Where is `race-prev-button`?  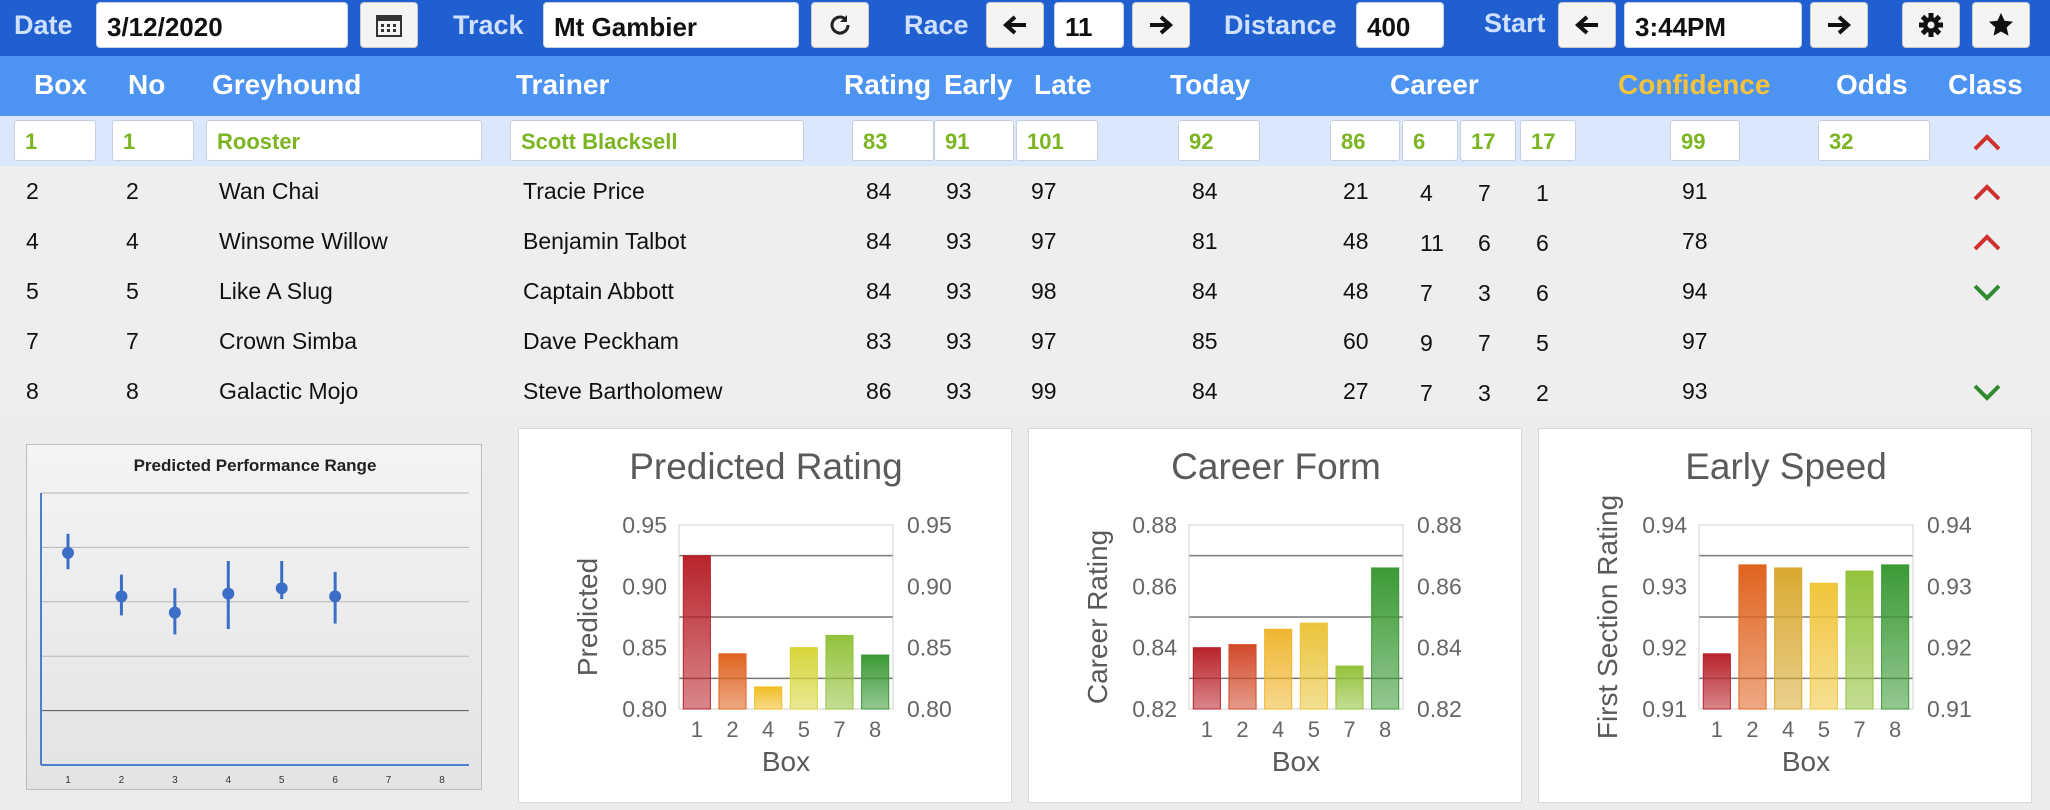 race-prev-button is located at coordinates (1015, 25).